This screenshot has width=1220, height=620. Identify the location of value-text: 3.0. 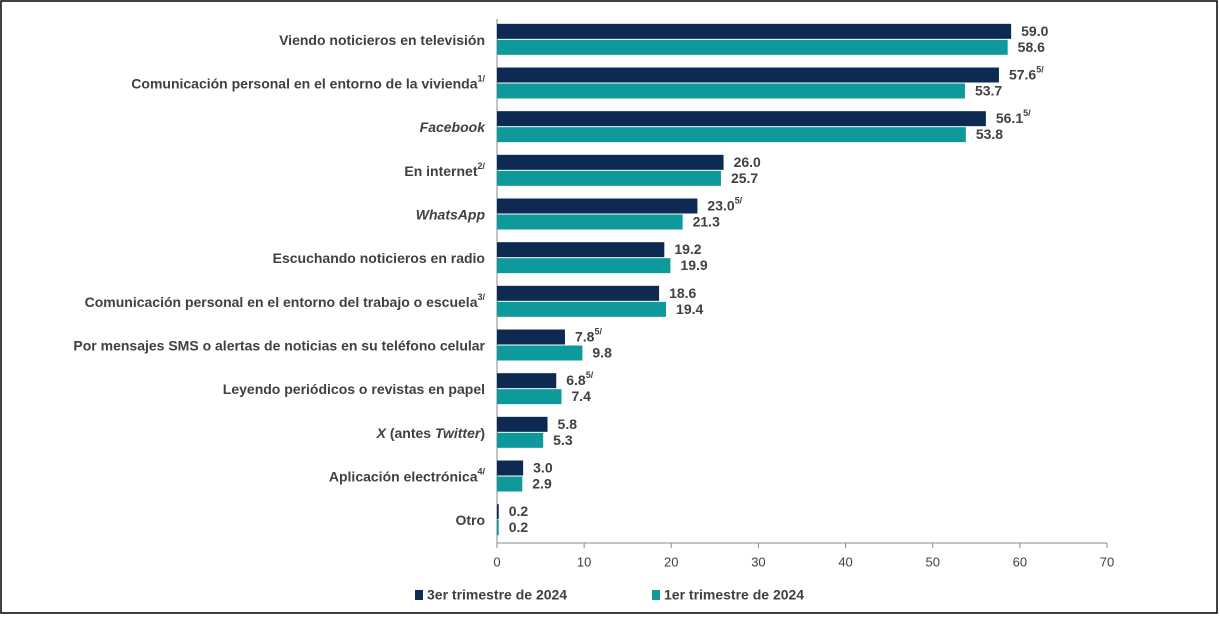
(543, 467).